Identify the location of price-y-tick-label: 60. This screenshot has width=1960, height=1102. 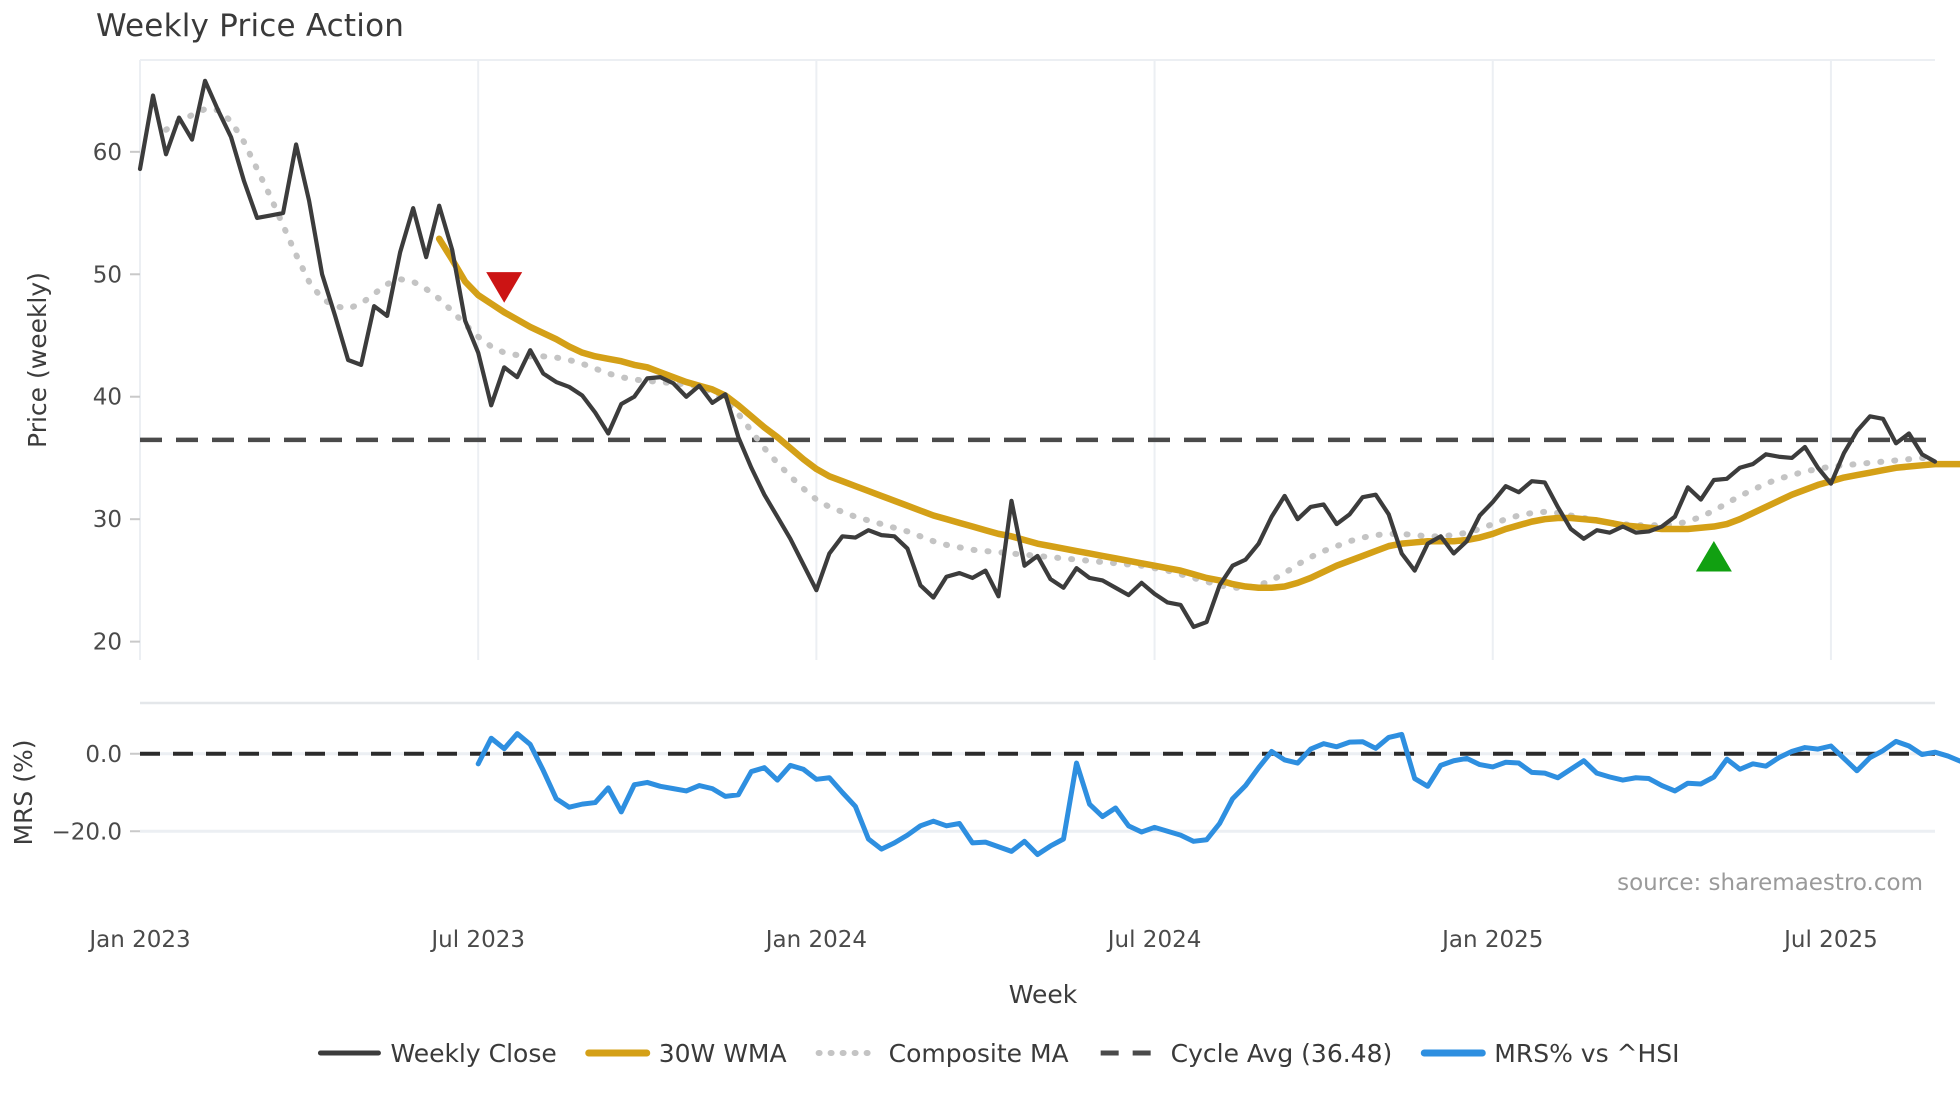
(107, 153).